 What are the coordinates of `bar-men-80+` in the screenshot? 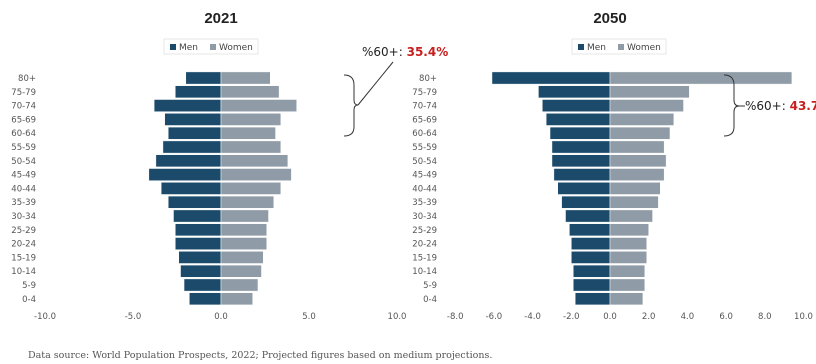 It's located at (551, 78).